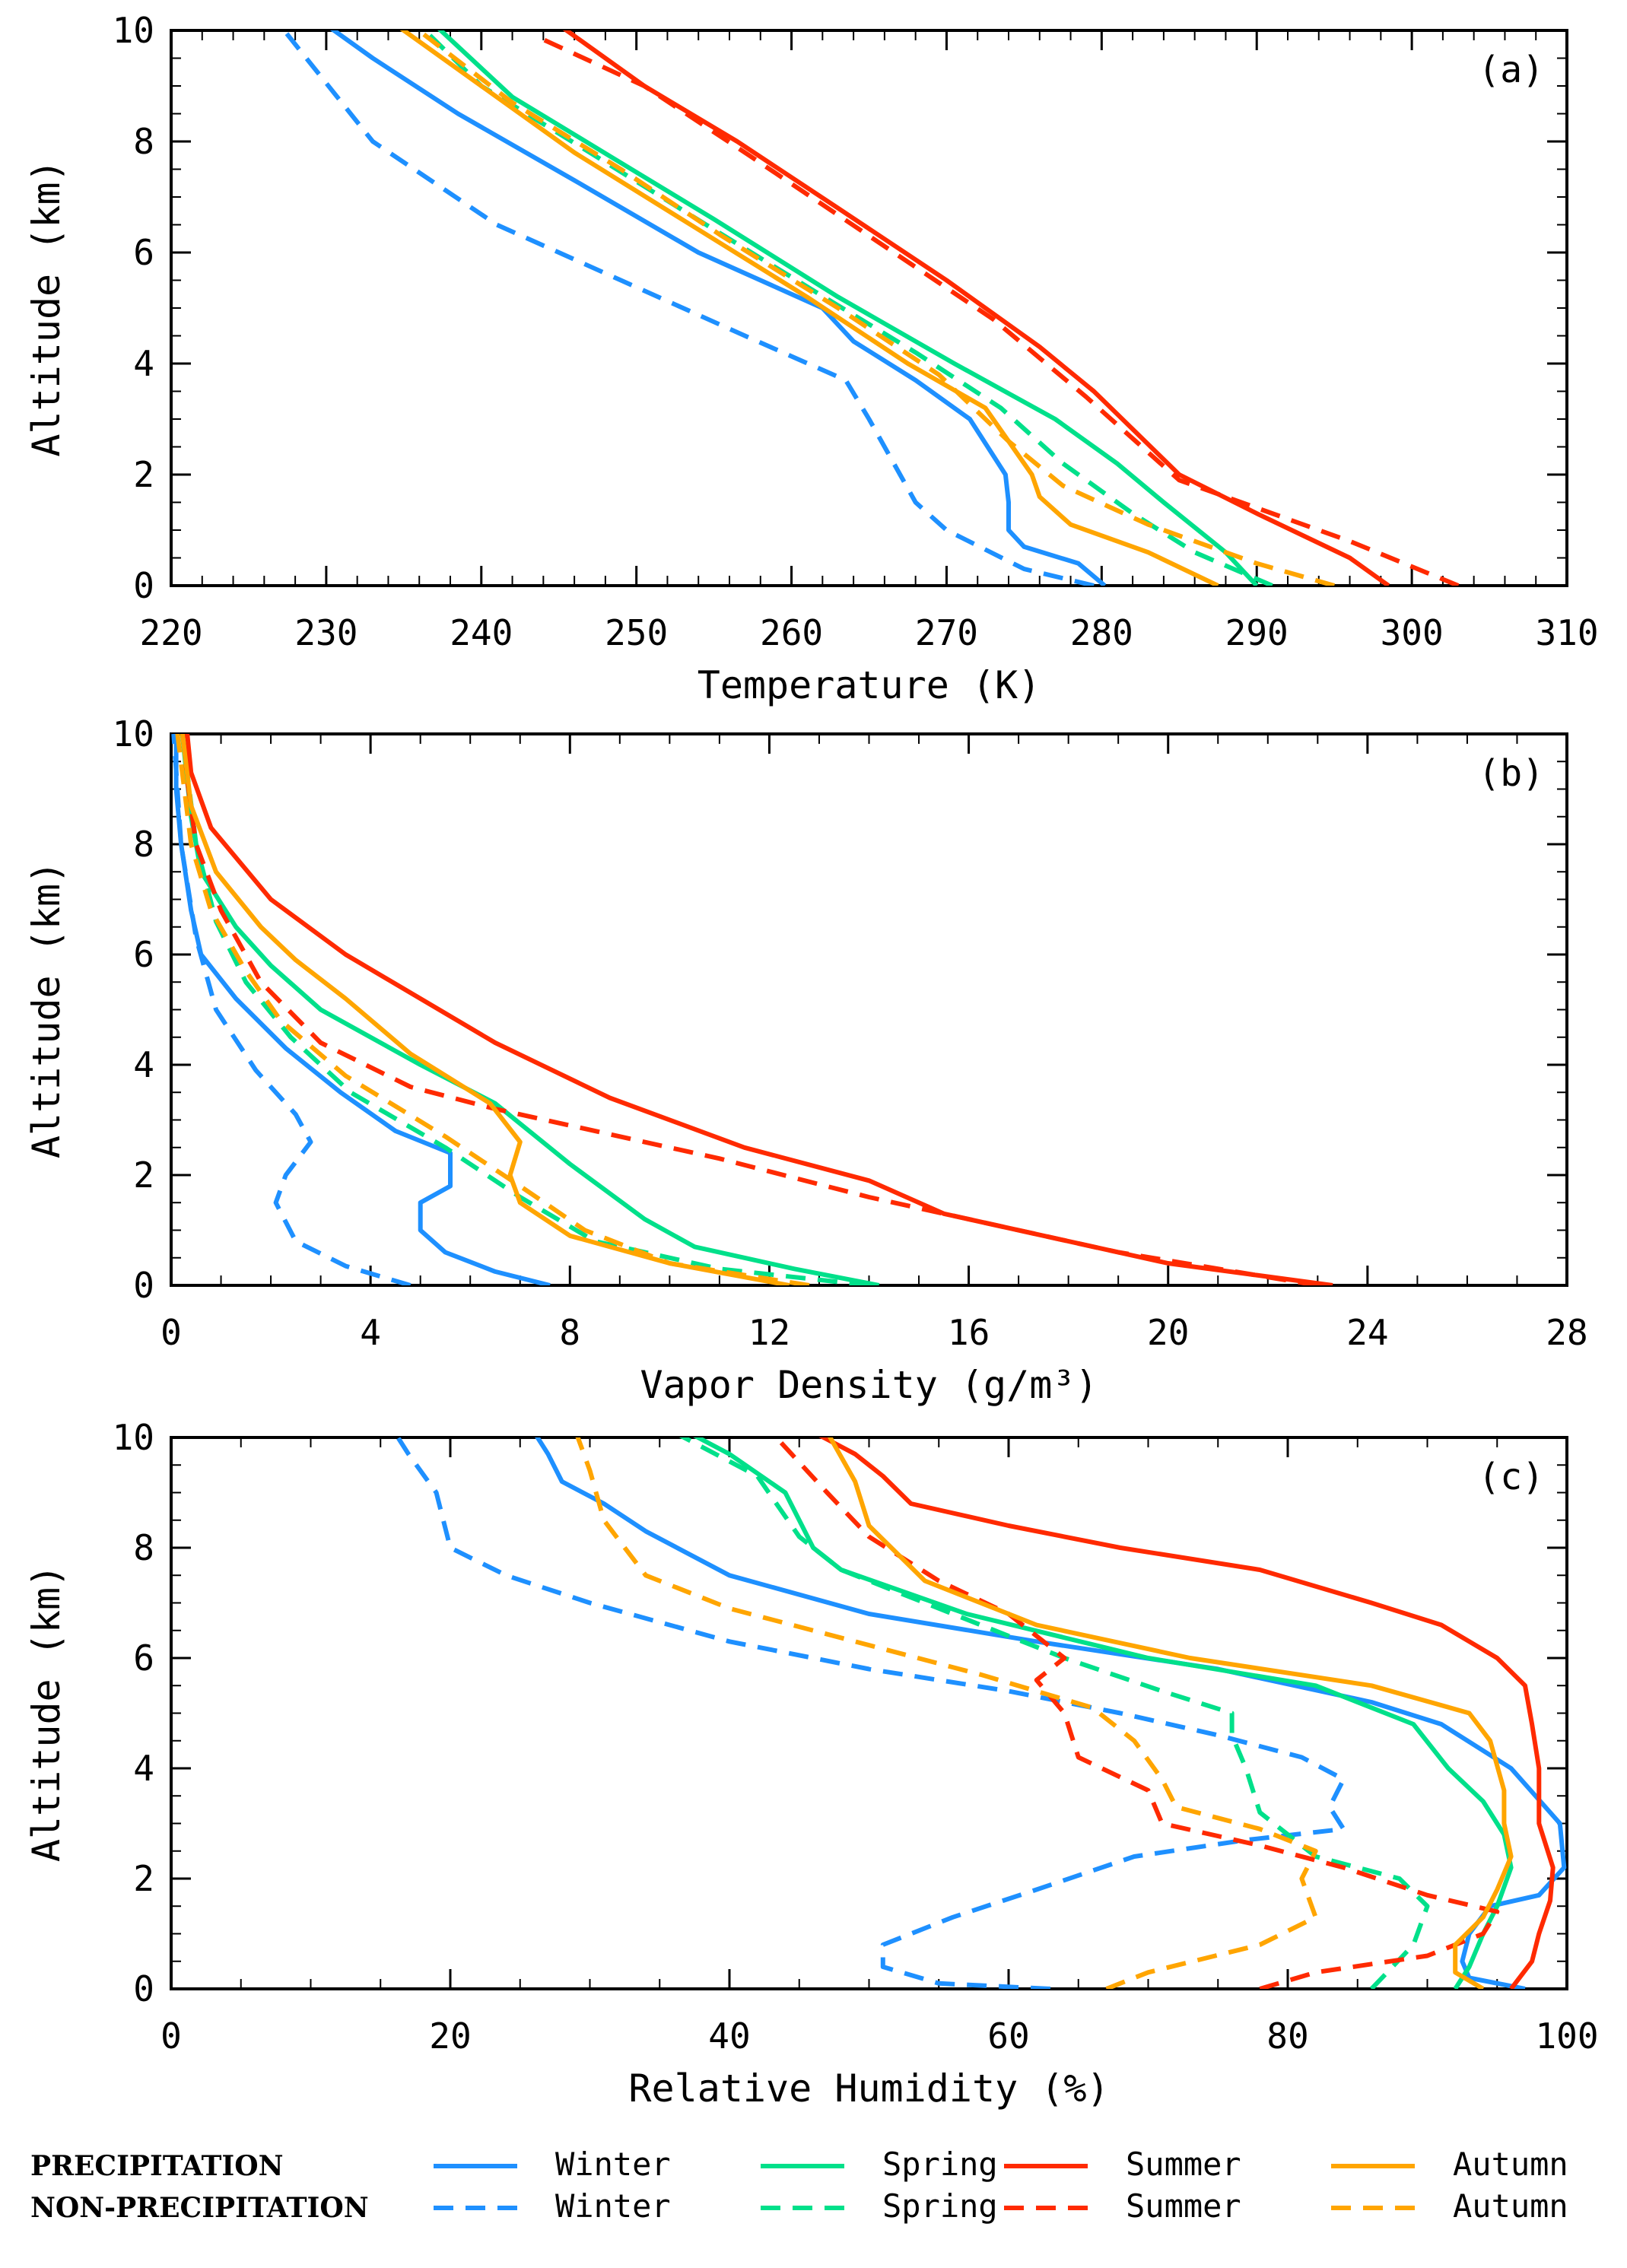 The width and height of the screenshot is (1627, 2268). What do you see at coordinates (1367, 1332) in the screenshot?
I see `x-tick-label: 24` at bounding box center [1367, 1332].